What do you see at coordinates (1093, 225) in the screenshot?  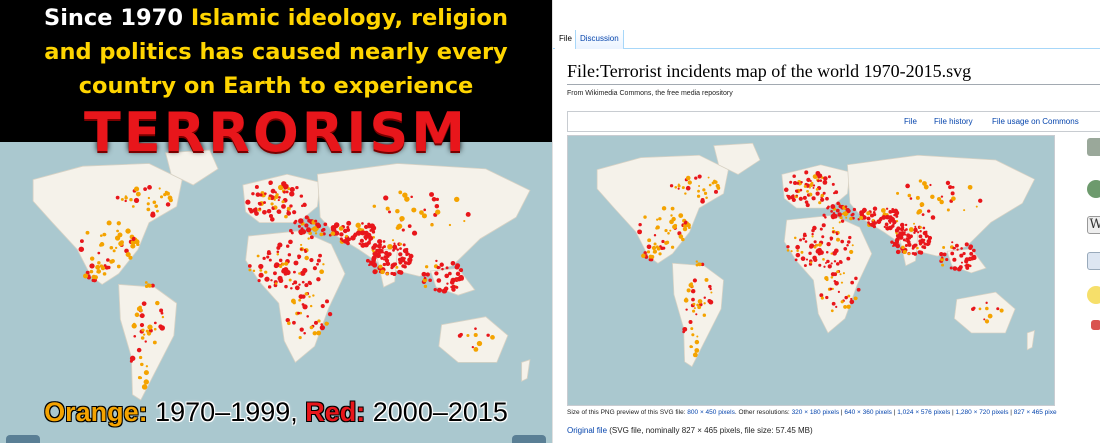 I see `wikipedia-w-icon: W` at bounding box center [1093, 225].